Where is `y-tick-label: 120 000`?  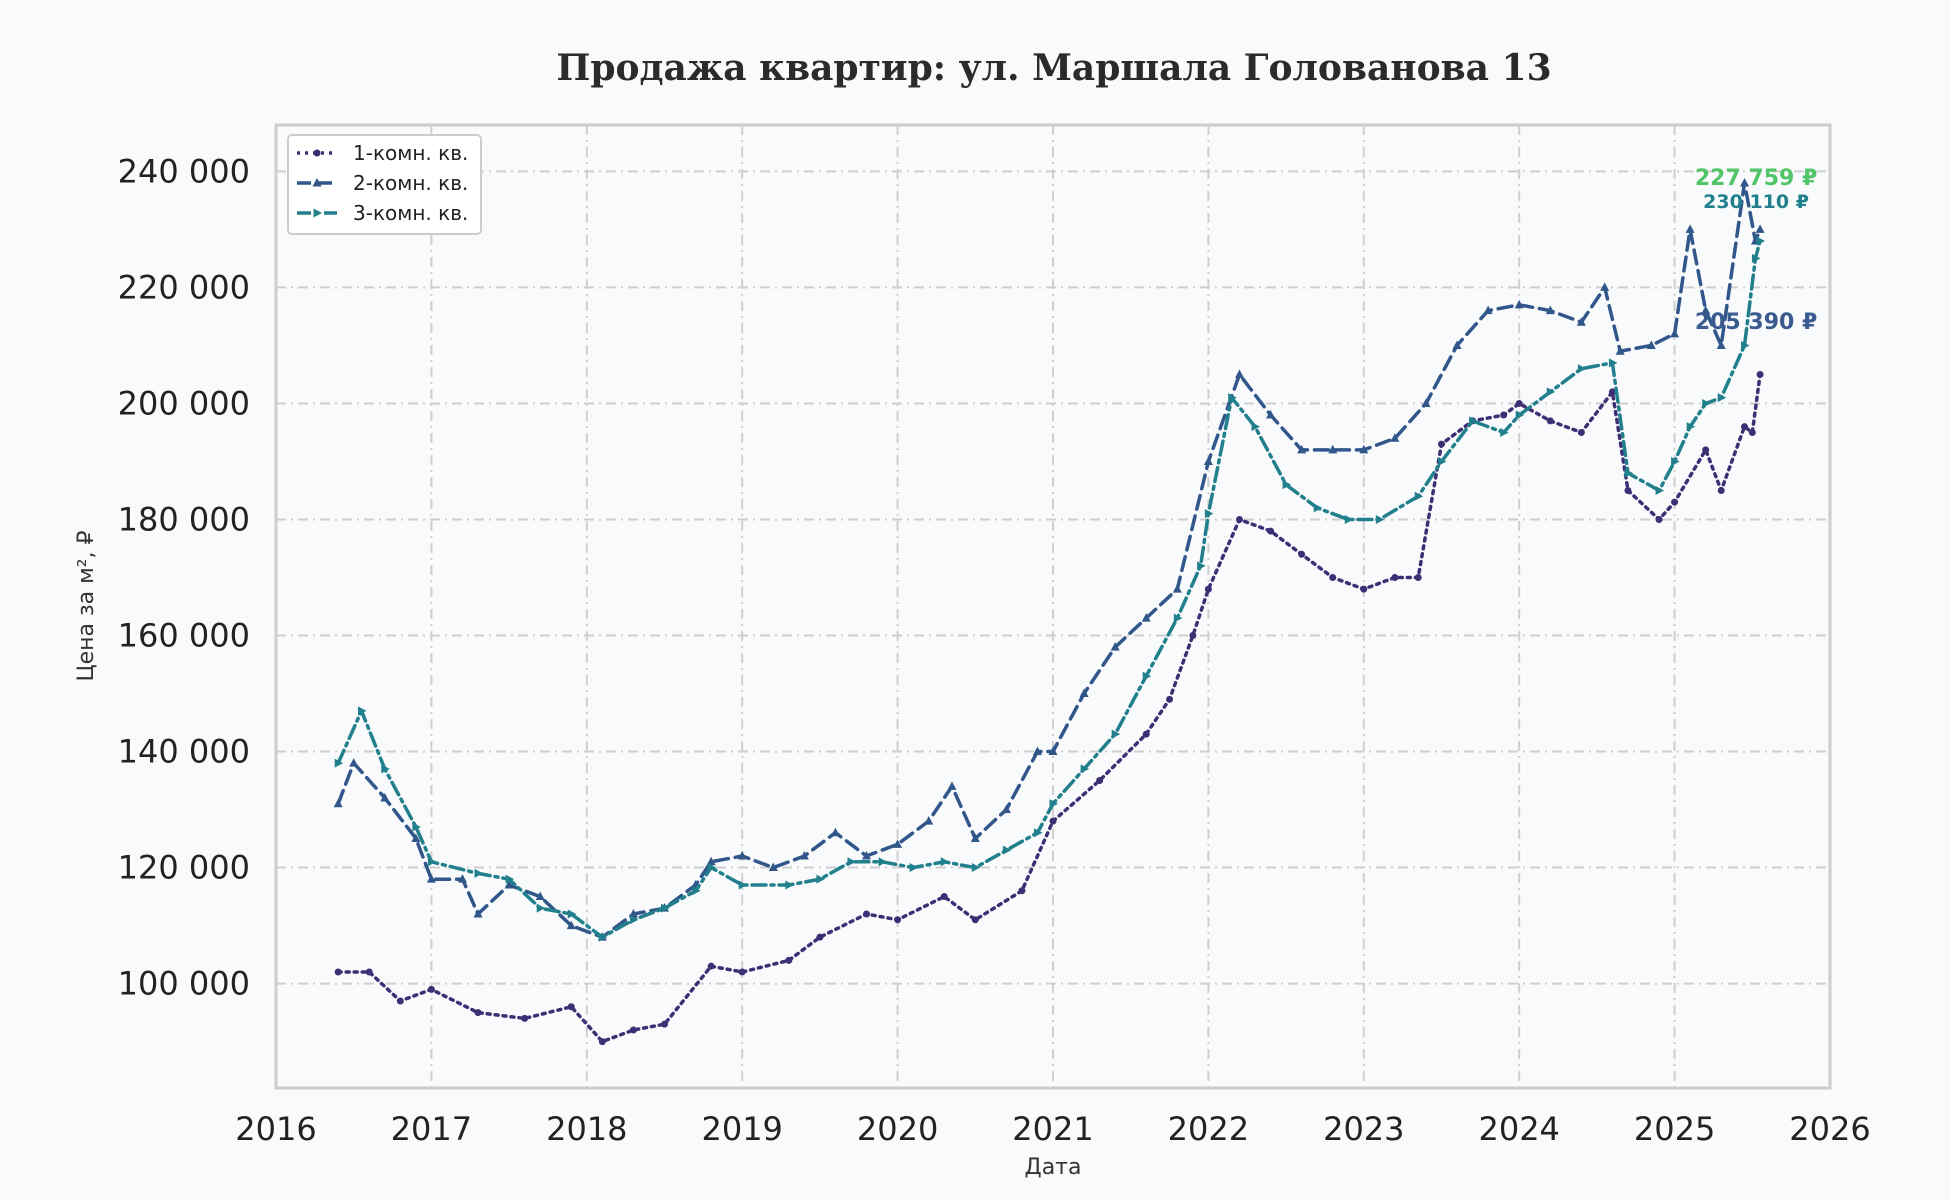 y-tick-label: 120 000 is located at coordinates (184, 868).